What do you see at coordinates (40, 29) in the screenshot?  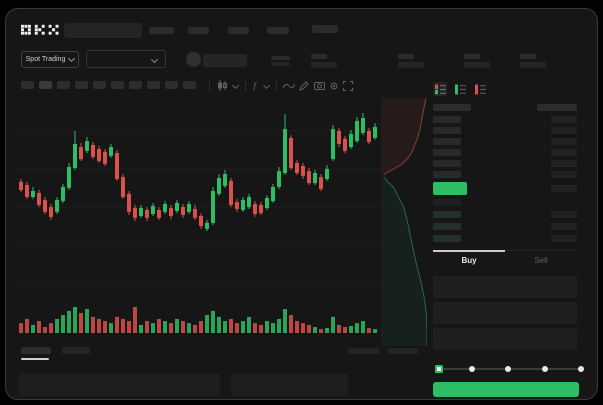 I see `okx-logo` at bounding box center [40, 29].